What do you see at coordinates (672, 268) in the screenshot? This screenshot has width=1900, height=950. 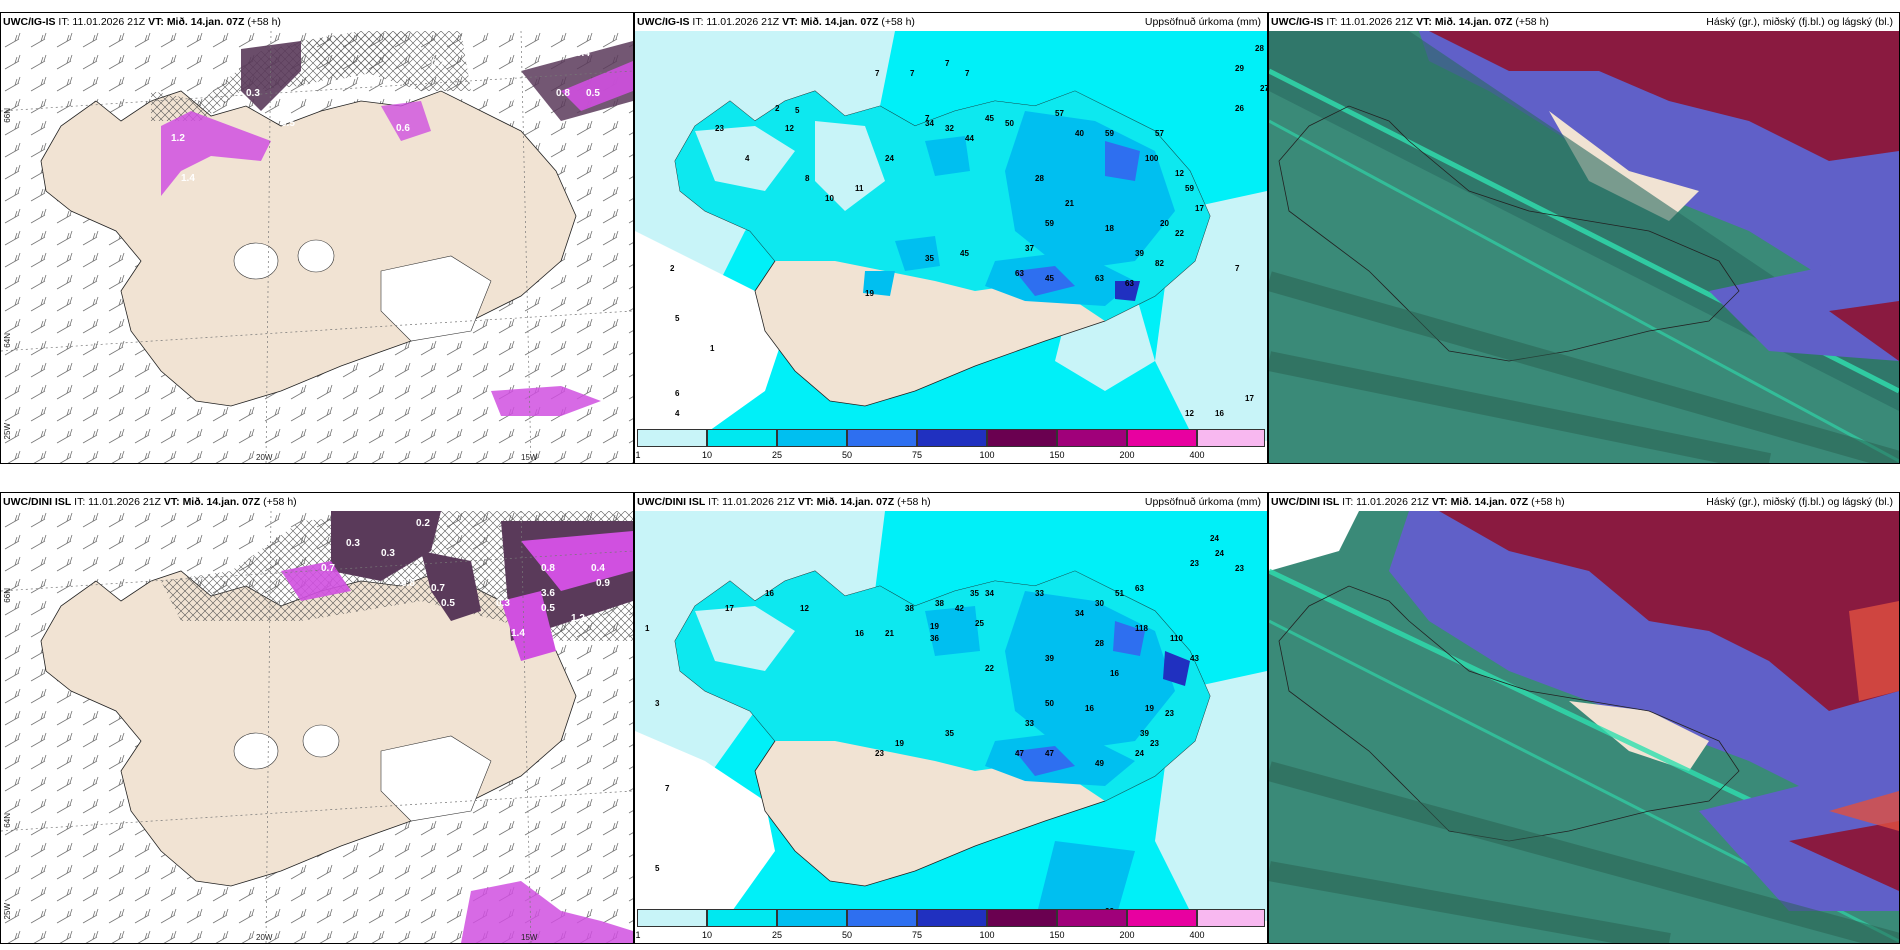 I see `svg-text: 2` at bounding box center [672, 268].